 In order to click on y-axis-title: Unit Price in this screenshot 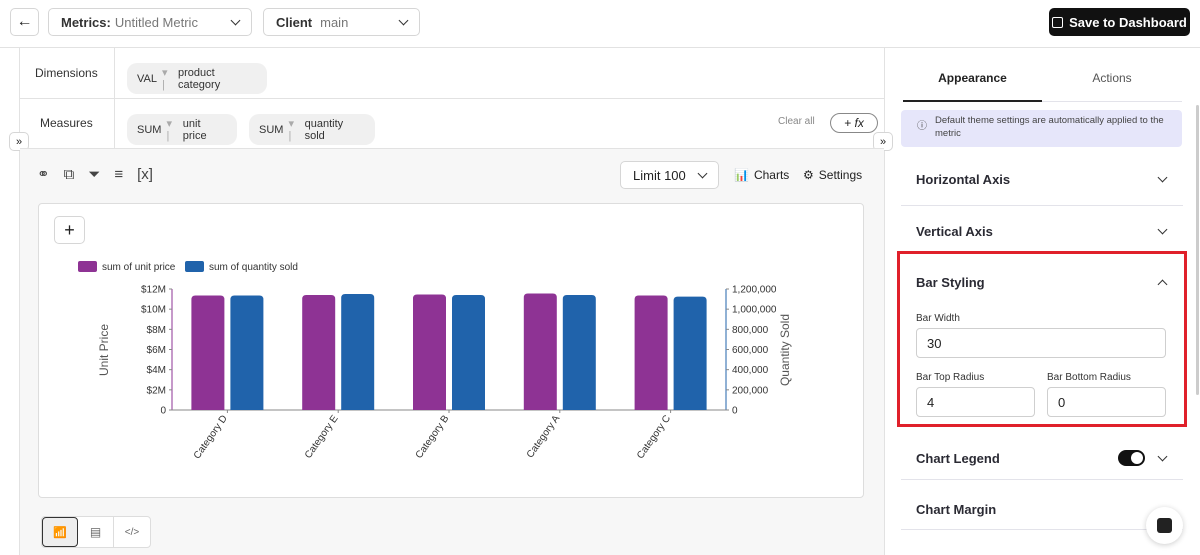, I will do `click(104, 350)`.